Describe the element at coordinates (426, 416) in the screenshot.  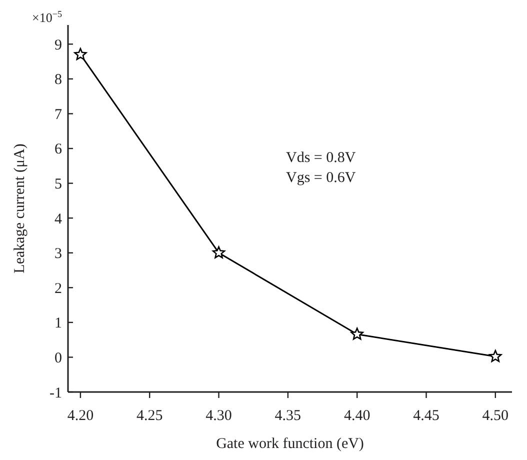
I see `x-tick-label: 4.45` at that location.